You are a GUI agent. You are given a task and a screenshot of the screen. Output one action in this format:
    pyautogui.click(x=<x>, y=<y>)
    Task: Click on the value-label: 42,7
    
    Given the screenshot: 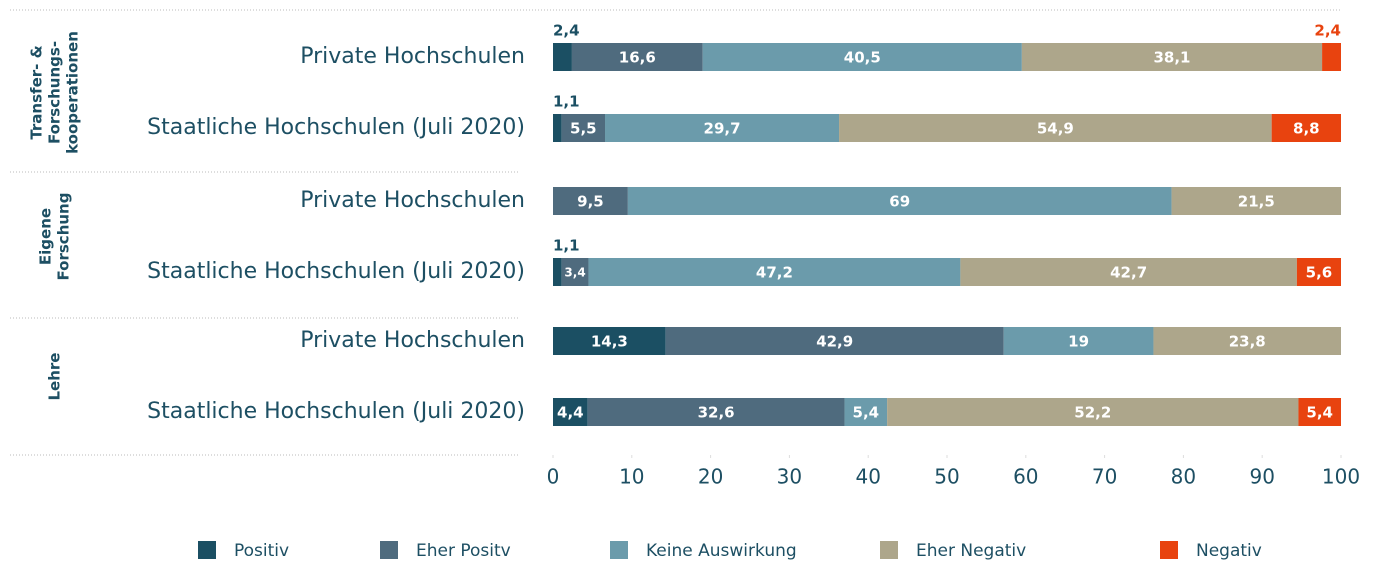 What is the action you would take?
    pyautogui.click(x=1128, y=273)
    